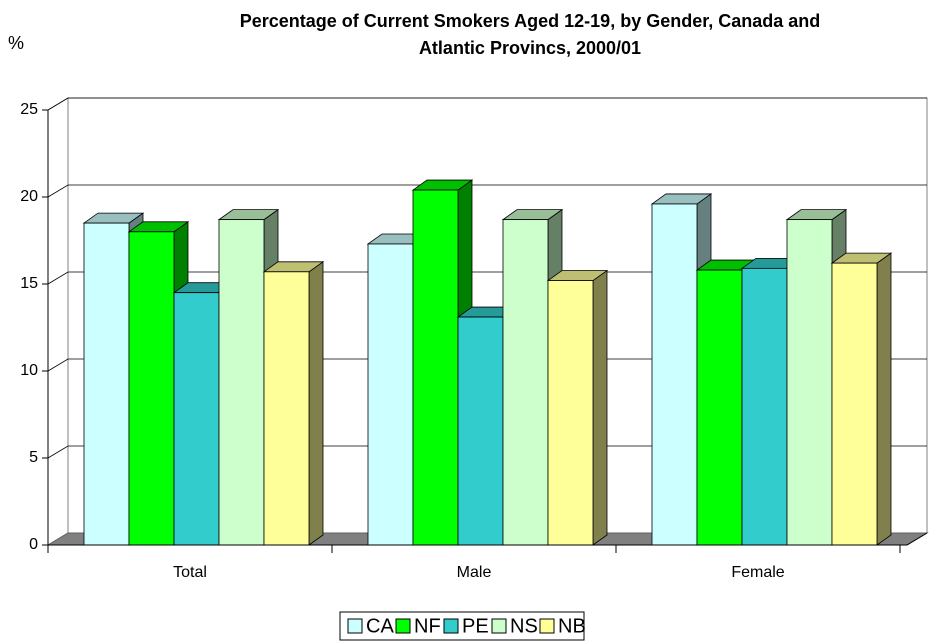 The height and width of the screenshot is (642, 929). What do you see at coordinates (29, 283) in the screenshot?
I see `y-tick-label: 15` at bounding box center [29, 283].